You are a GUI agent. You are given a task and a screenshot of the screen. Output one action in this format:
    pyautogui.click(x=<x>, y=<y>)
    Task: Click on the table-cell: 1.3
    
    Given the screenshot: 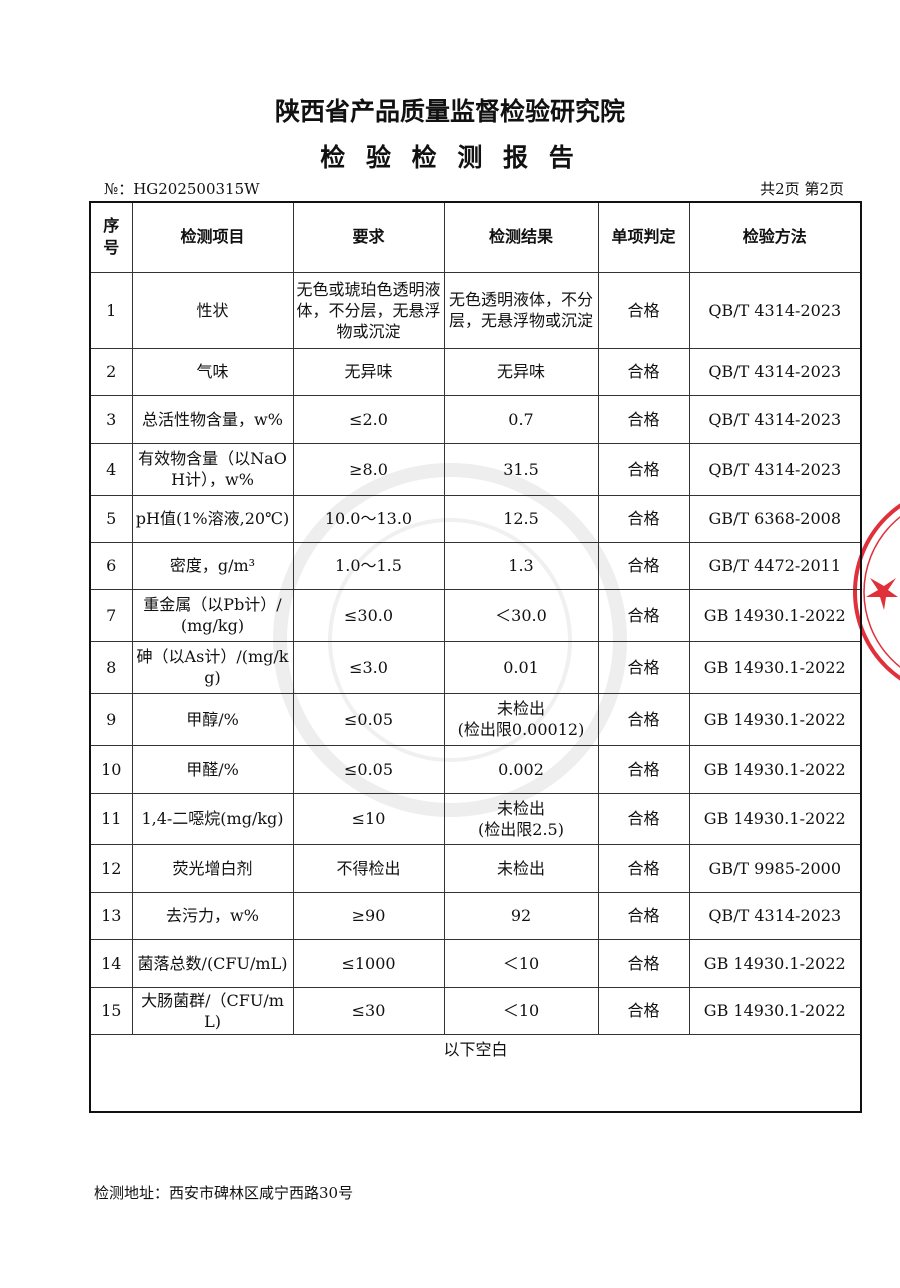 What is the action you would take?
    pyautogui.click(x=521, y=565)
    